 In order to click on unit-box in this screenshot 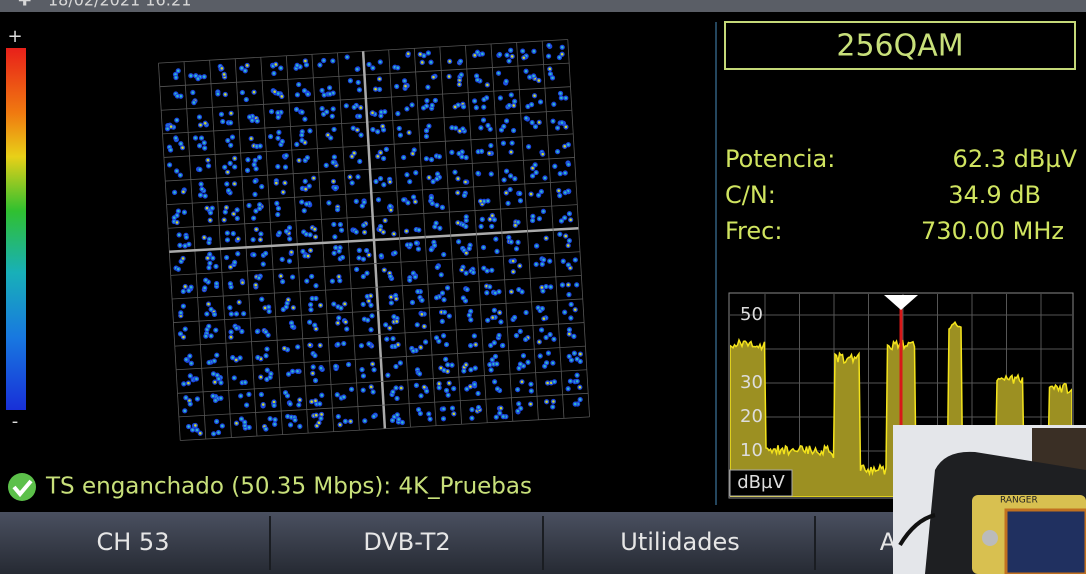, I will do `click(761, 483)`.